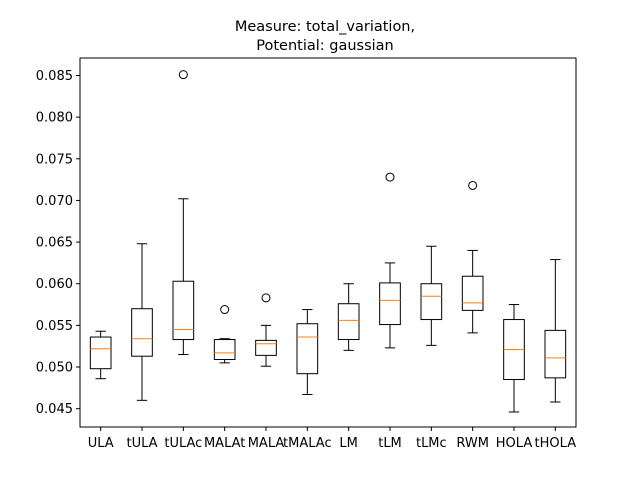 The image size is (640, 480). I want to click on y-tick-label: 0.065, so click(54, 243).